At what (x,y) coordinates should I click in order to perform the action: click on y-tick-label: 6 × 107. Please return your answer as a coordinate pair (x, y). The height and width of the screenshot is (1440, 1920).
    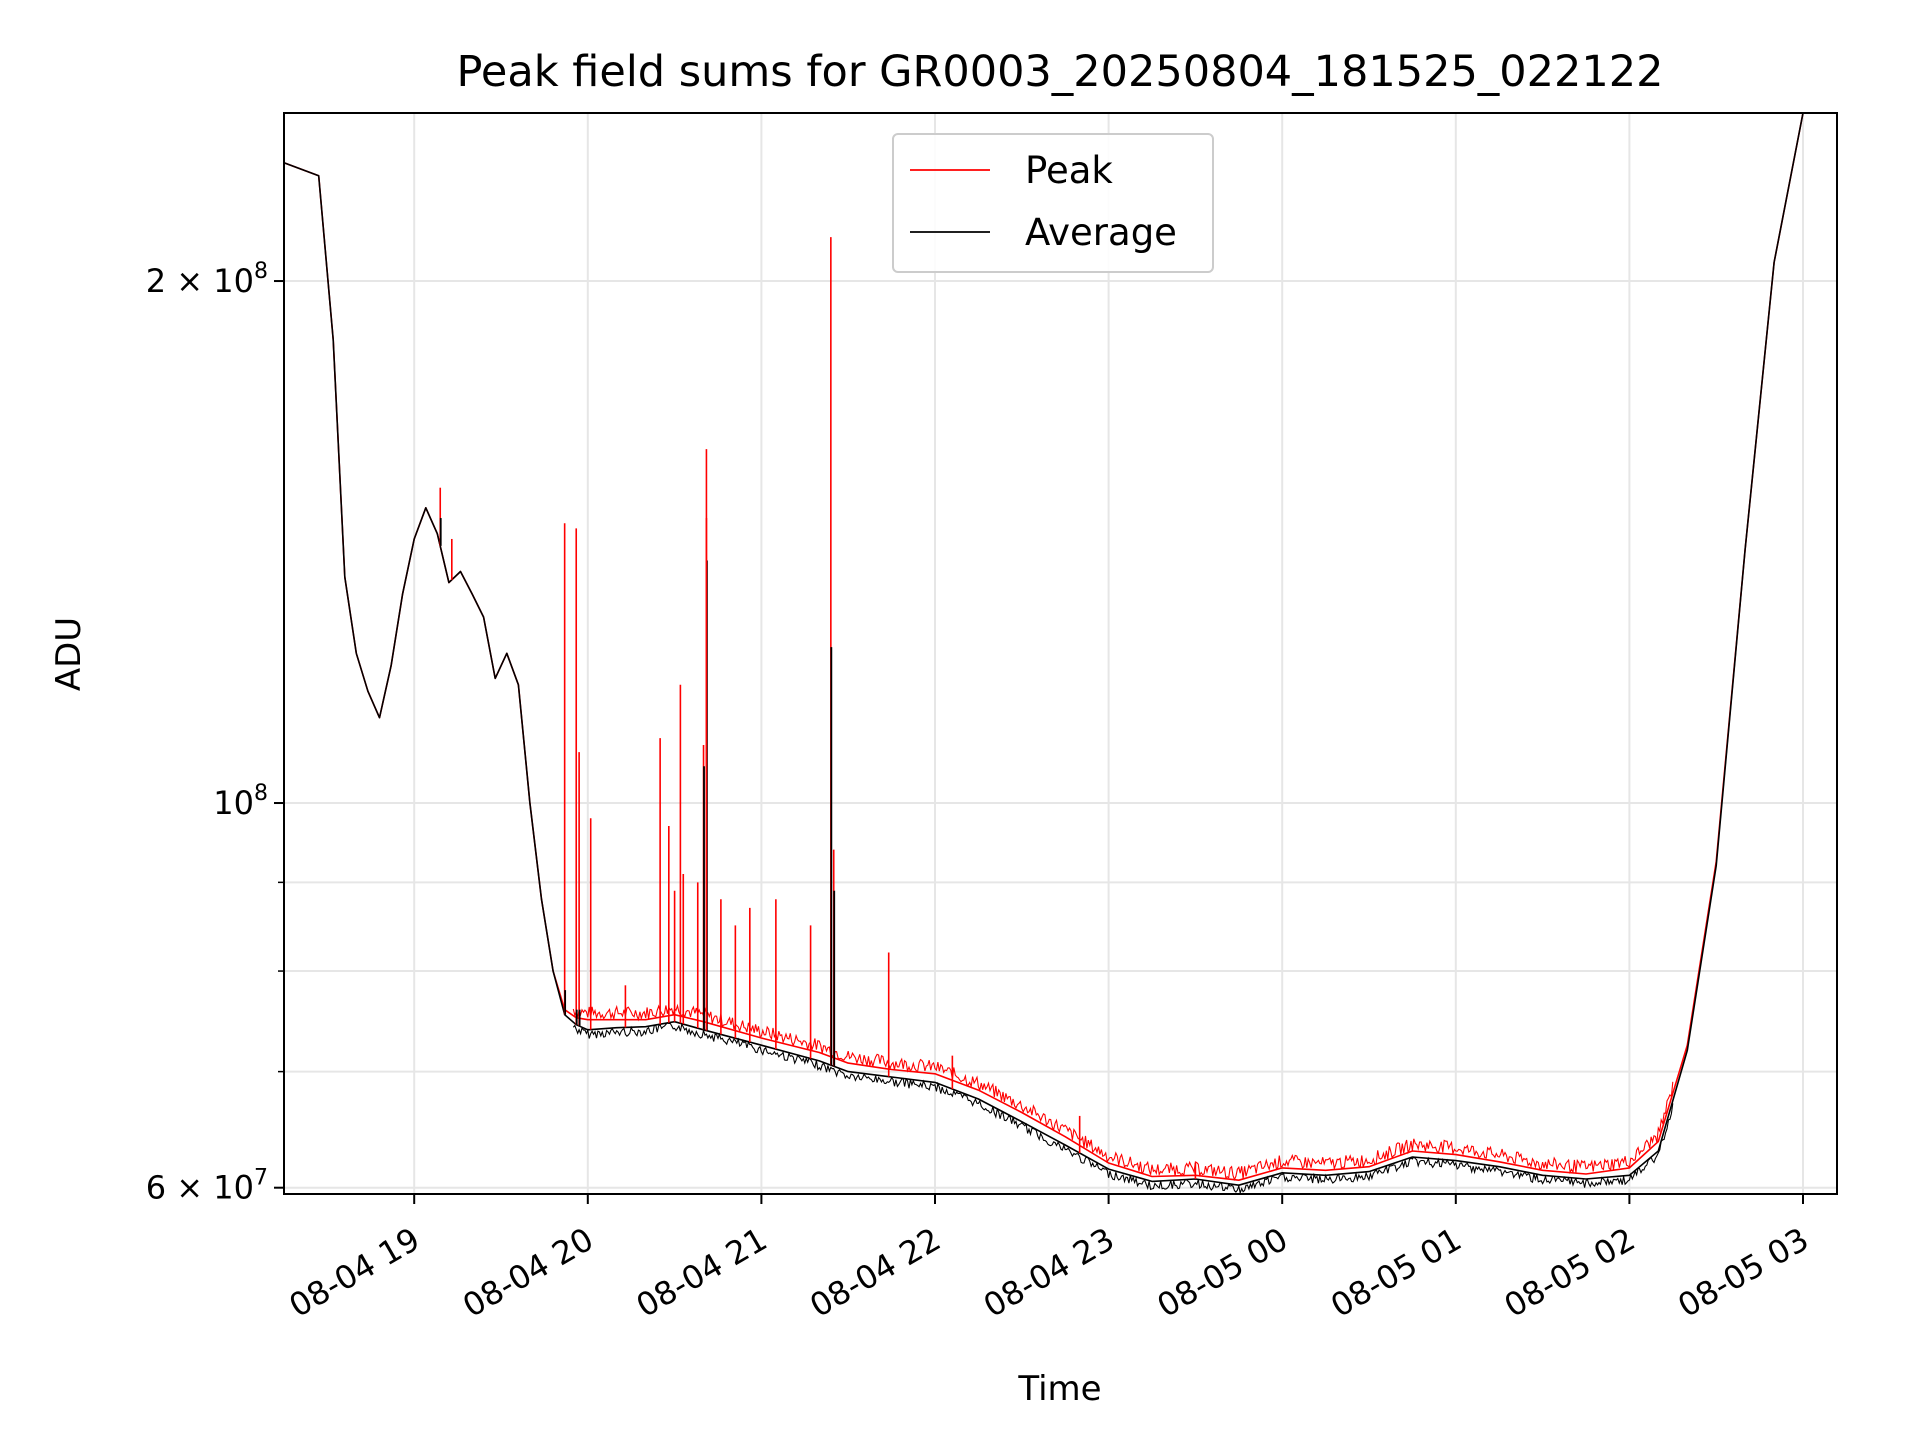
    Looking at the image, I should click on (207, 1186).